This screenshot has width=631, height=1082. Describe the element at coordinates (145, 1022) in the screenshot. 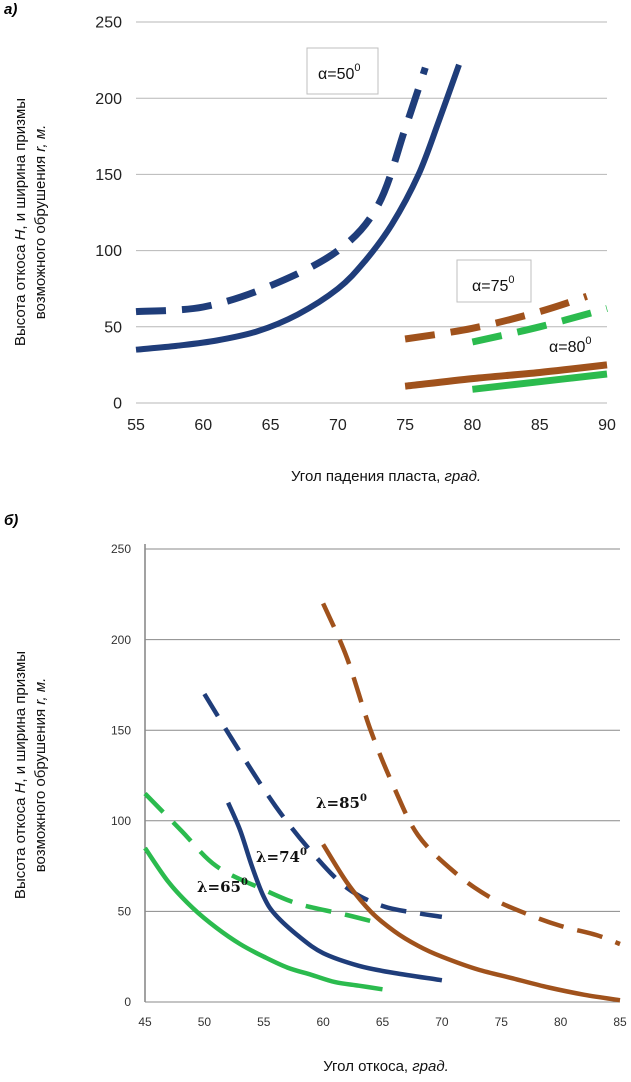

I see `x-tick-label-b-45: 45` at that location.